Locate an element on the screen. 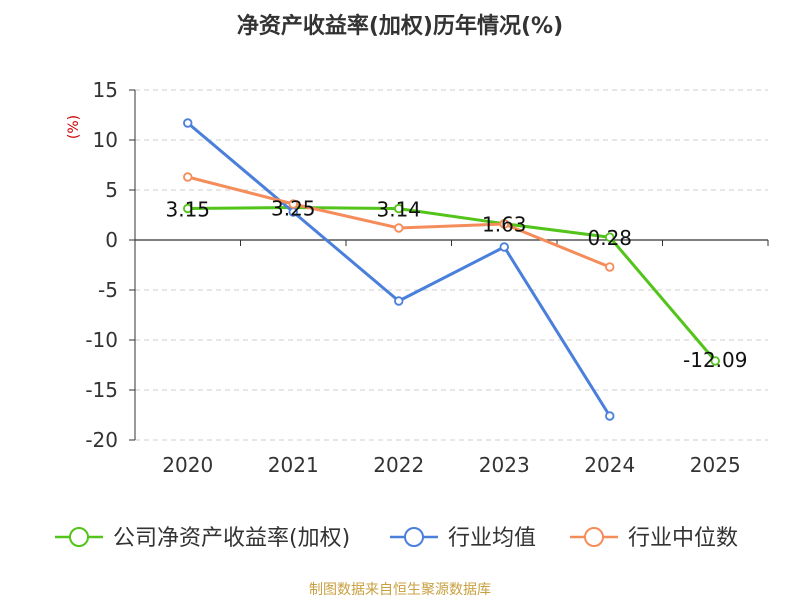  data-label: 3.15 is located at coordinates (187, 210).